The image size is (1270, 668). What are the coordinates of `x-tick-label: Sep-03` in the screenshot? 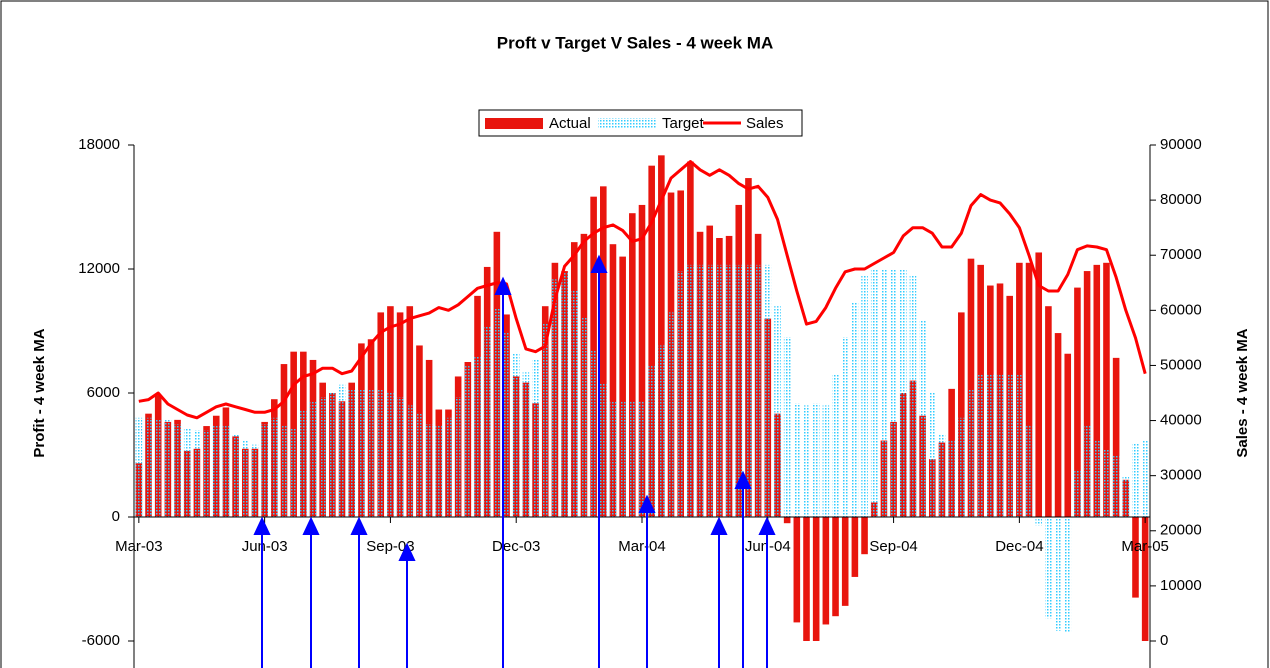 It's located at (390, 546).